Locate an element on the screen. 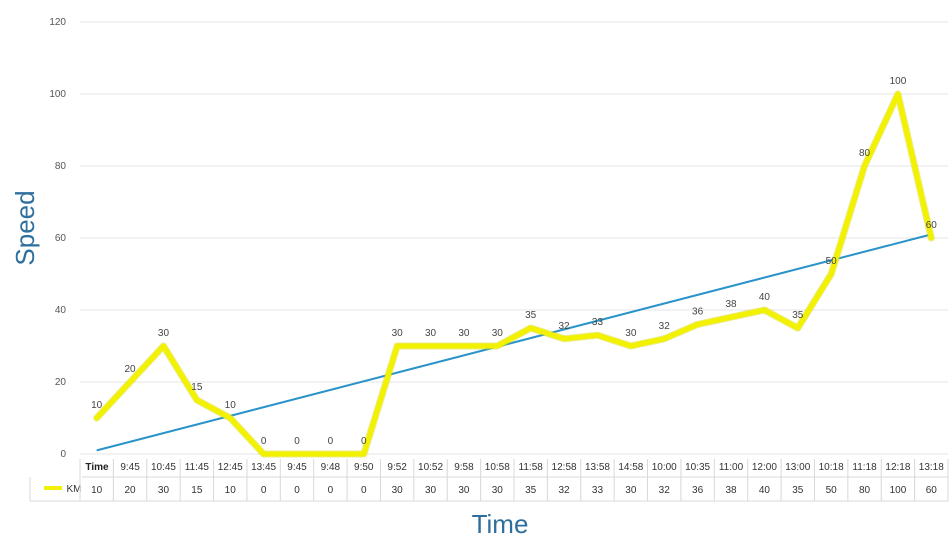 This screenshot has width=951, height=541. table-time-cell: 13:00 is located at coordinates (797, 467).